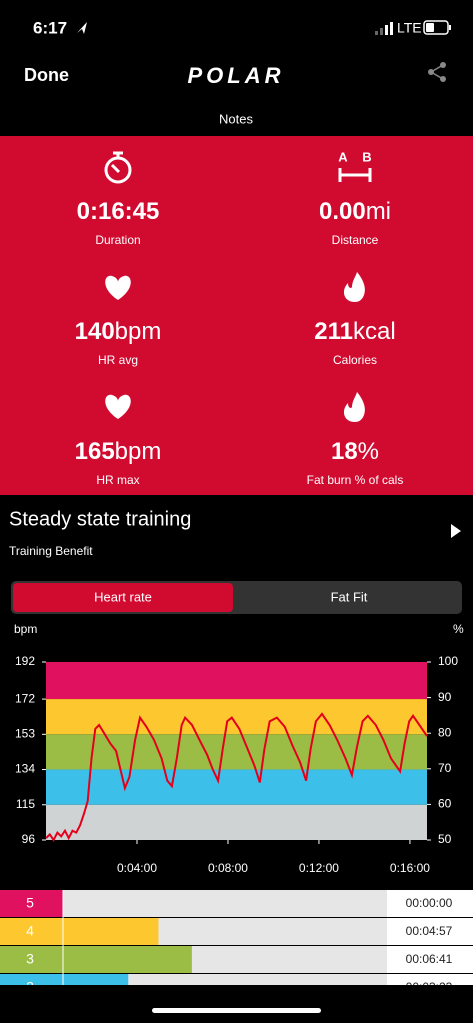  I want to click on y-tick-label: 96, so click(29, 839).